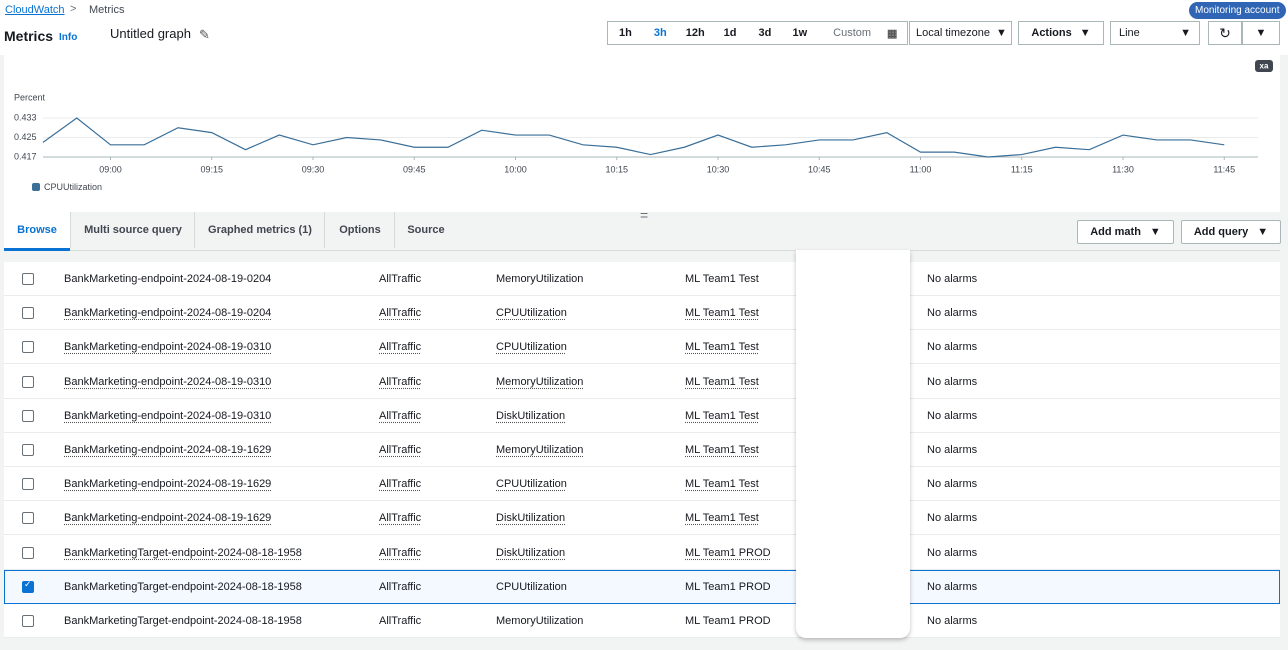  I want to click on tab: Browse, so click(37, 231).